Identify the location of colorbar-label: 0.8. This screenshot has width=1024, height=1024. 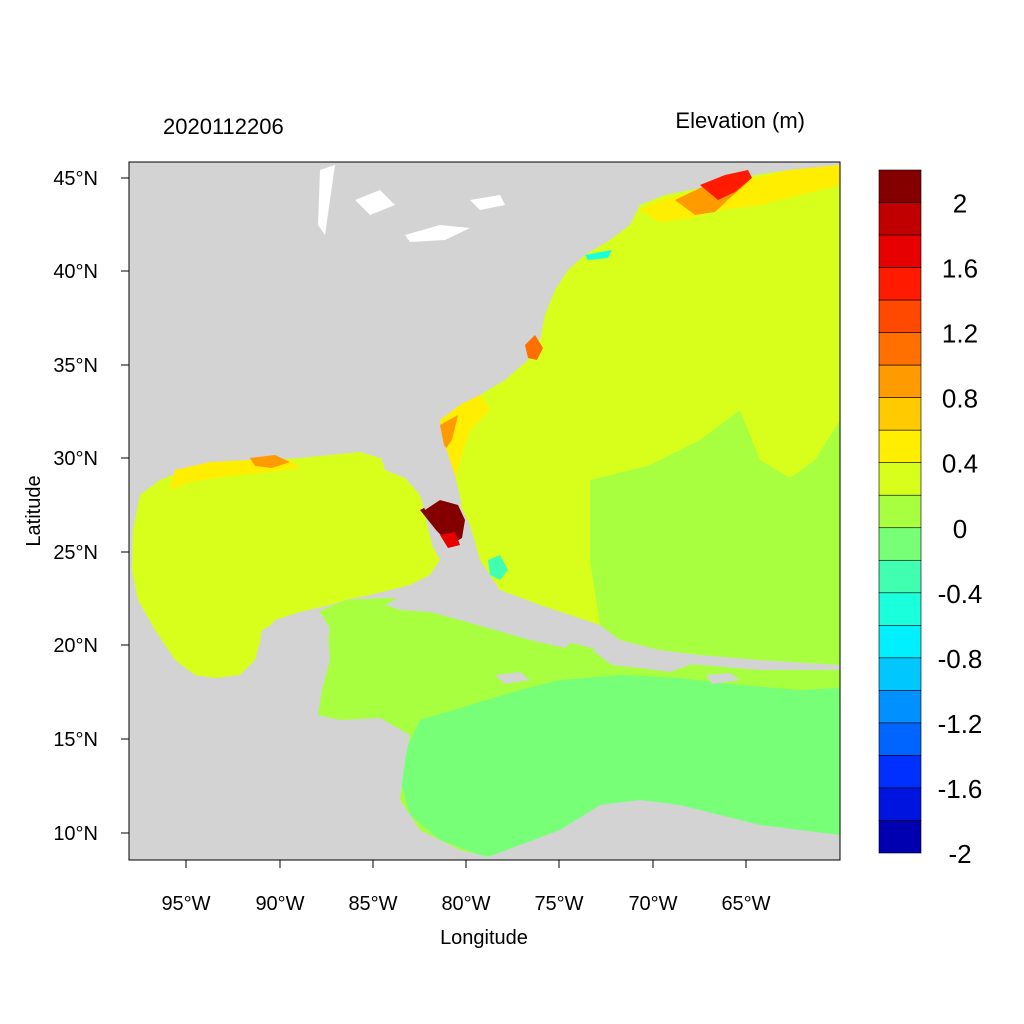
(960, 399).